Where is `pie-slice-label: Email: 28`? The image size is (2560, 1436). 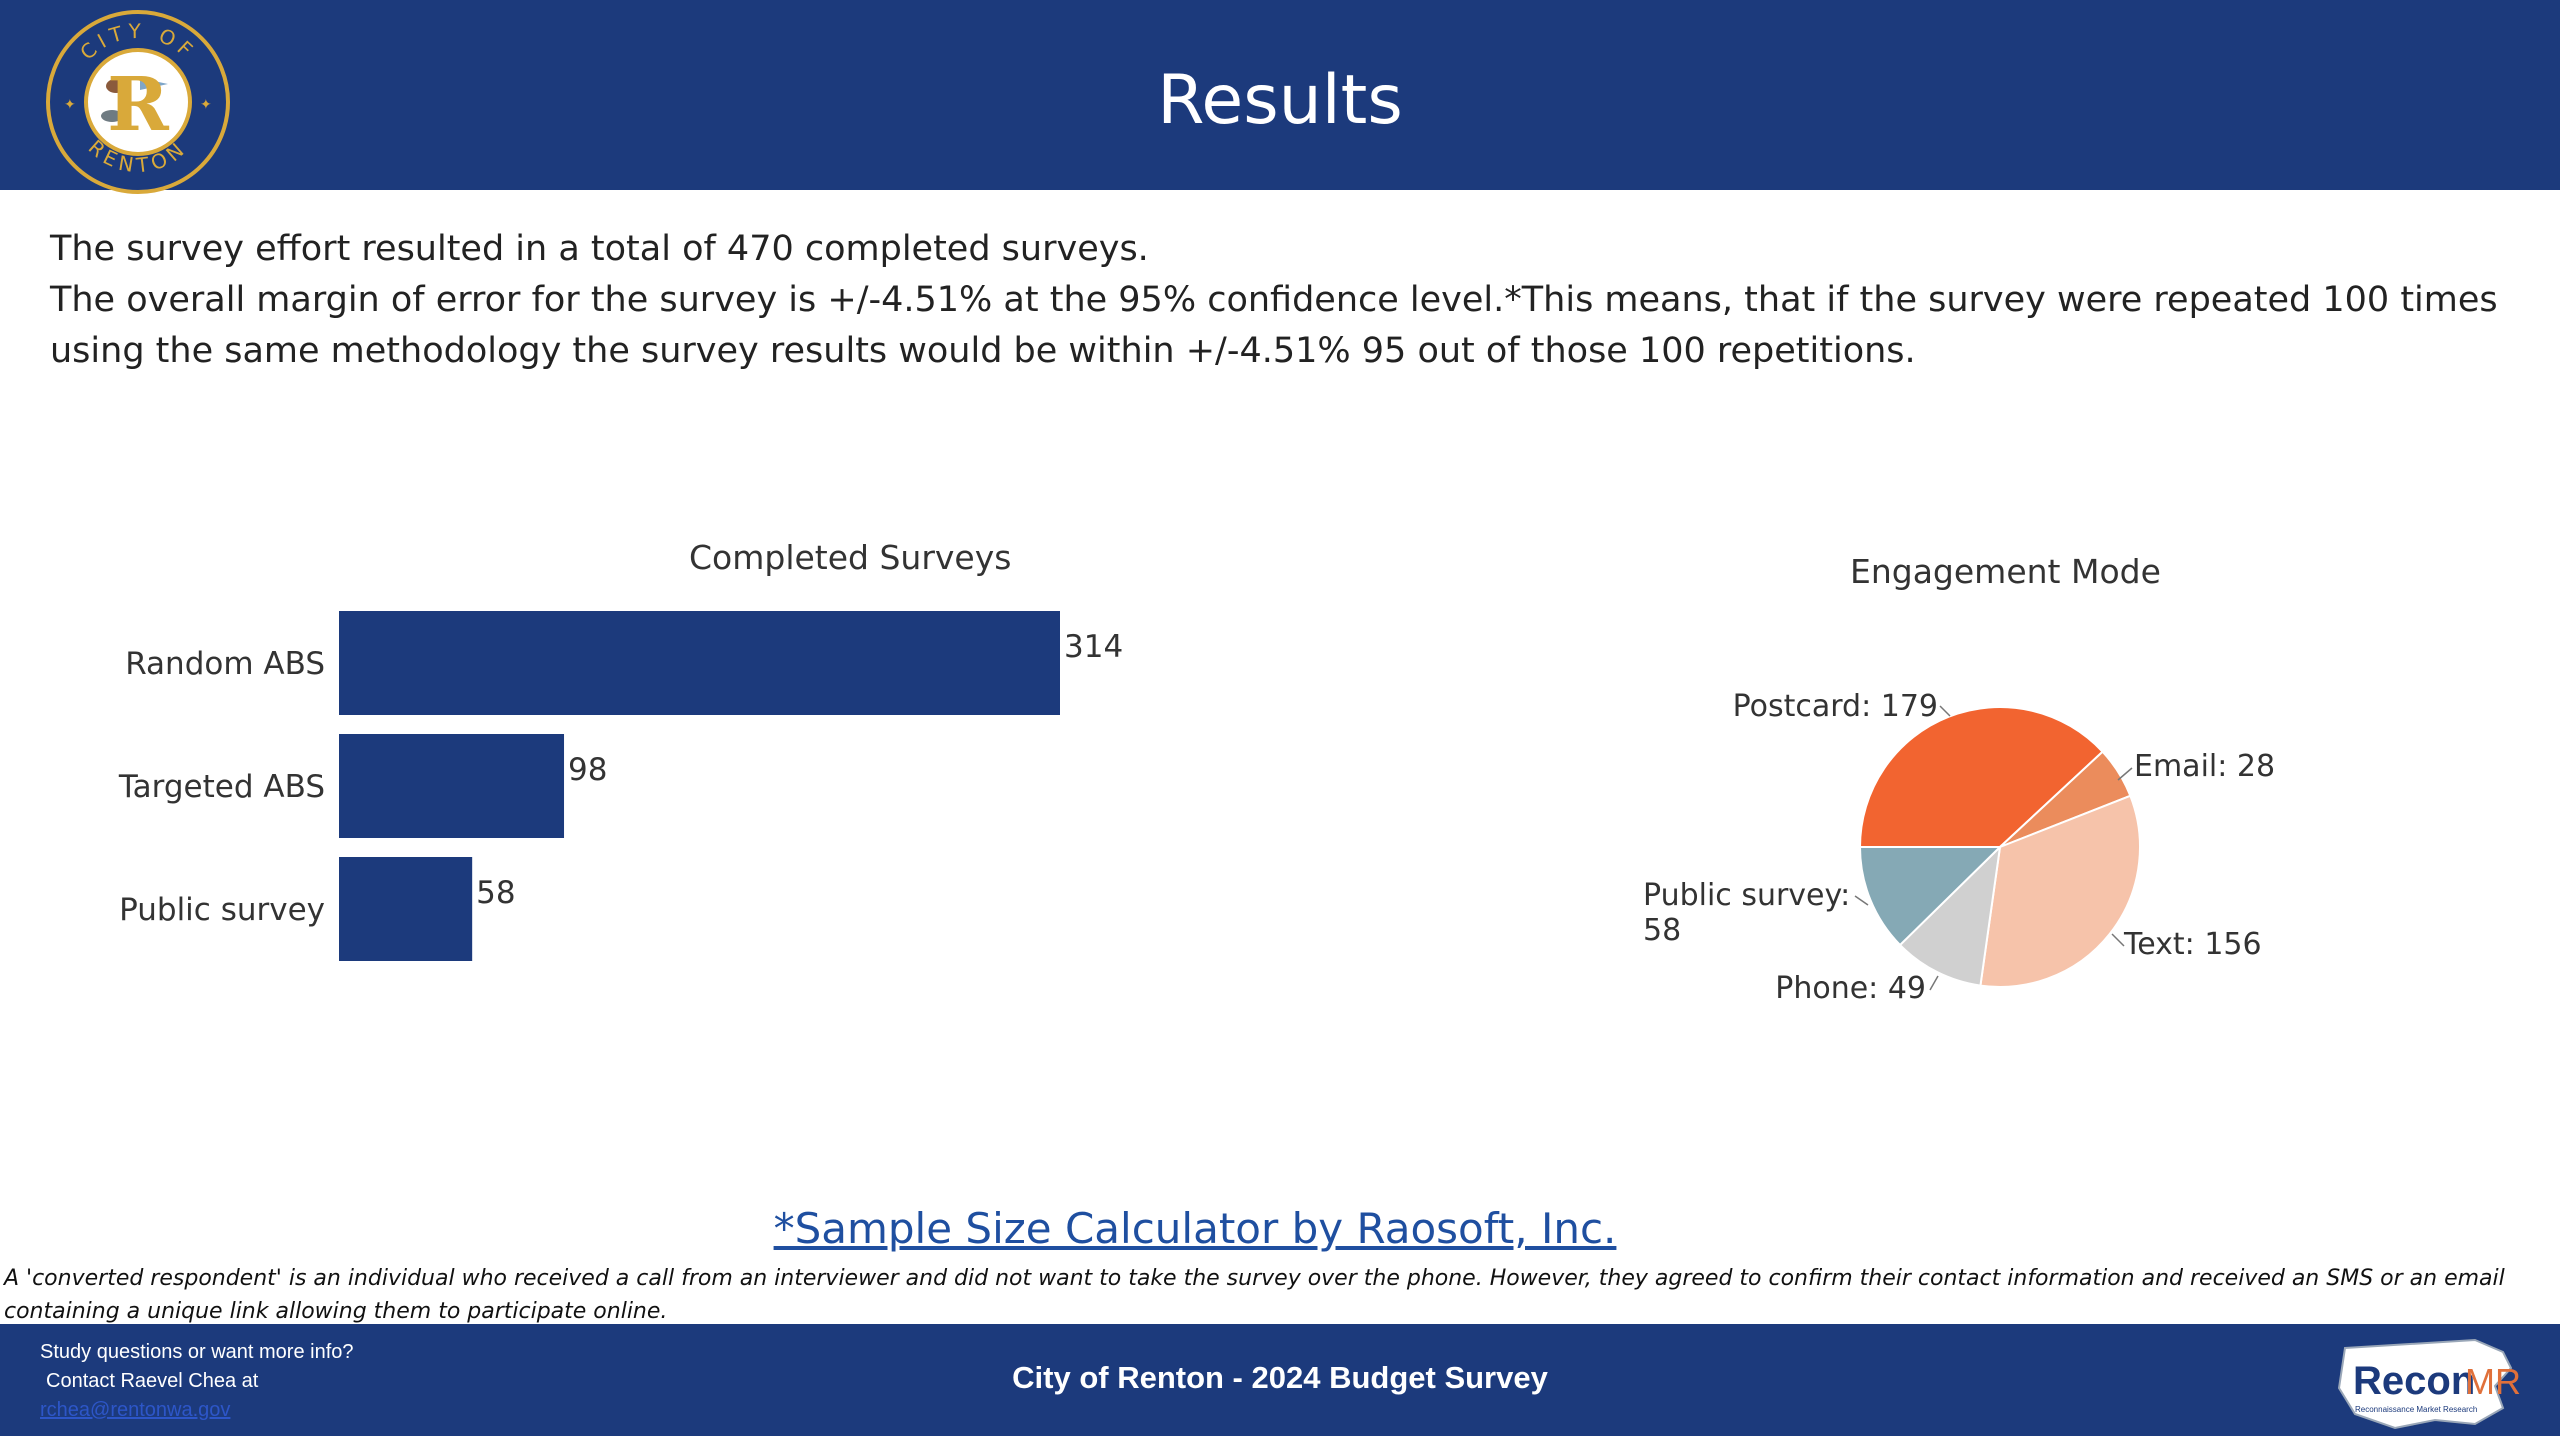 pie-slice-label: Email: 28 is located at coordinates (2204, 766).